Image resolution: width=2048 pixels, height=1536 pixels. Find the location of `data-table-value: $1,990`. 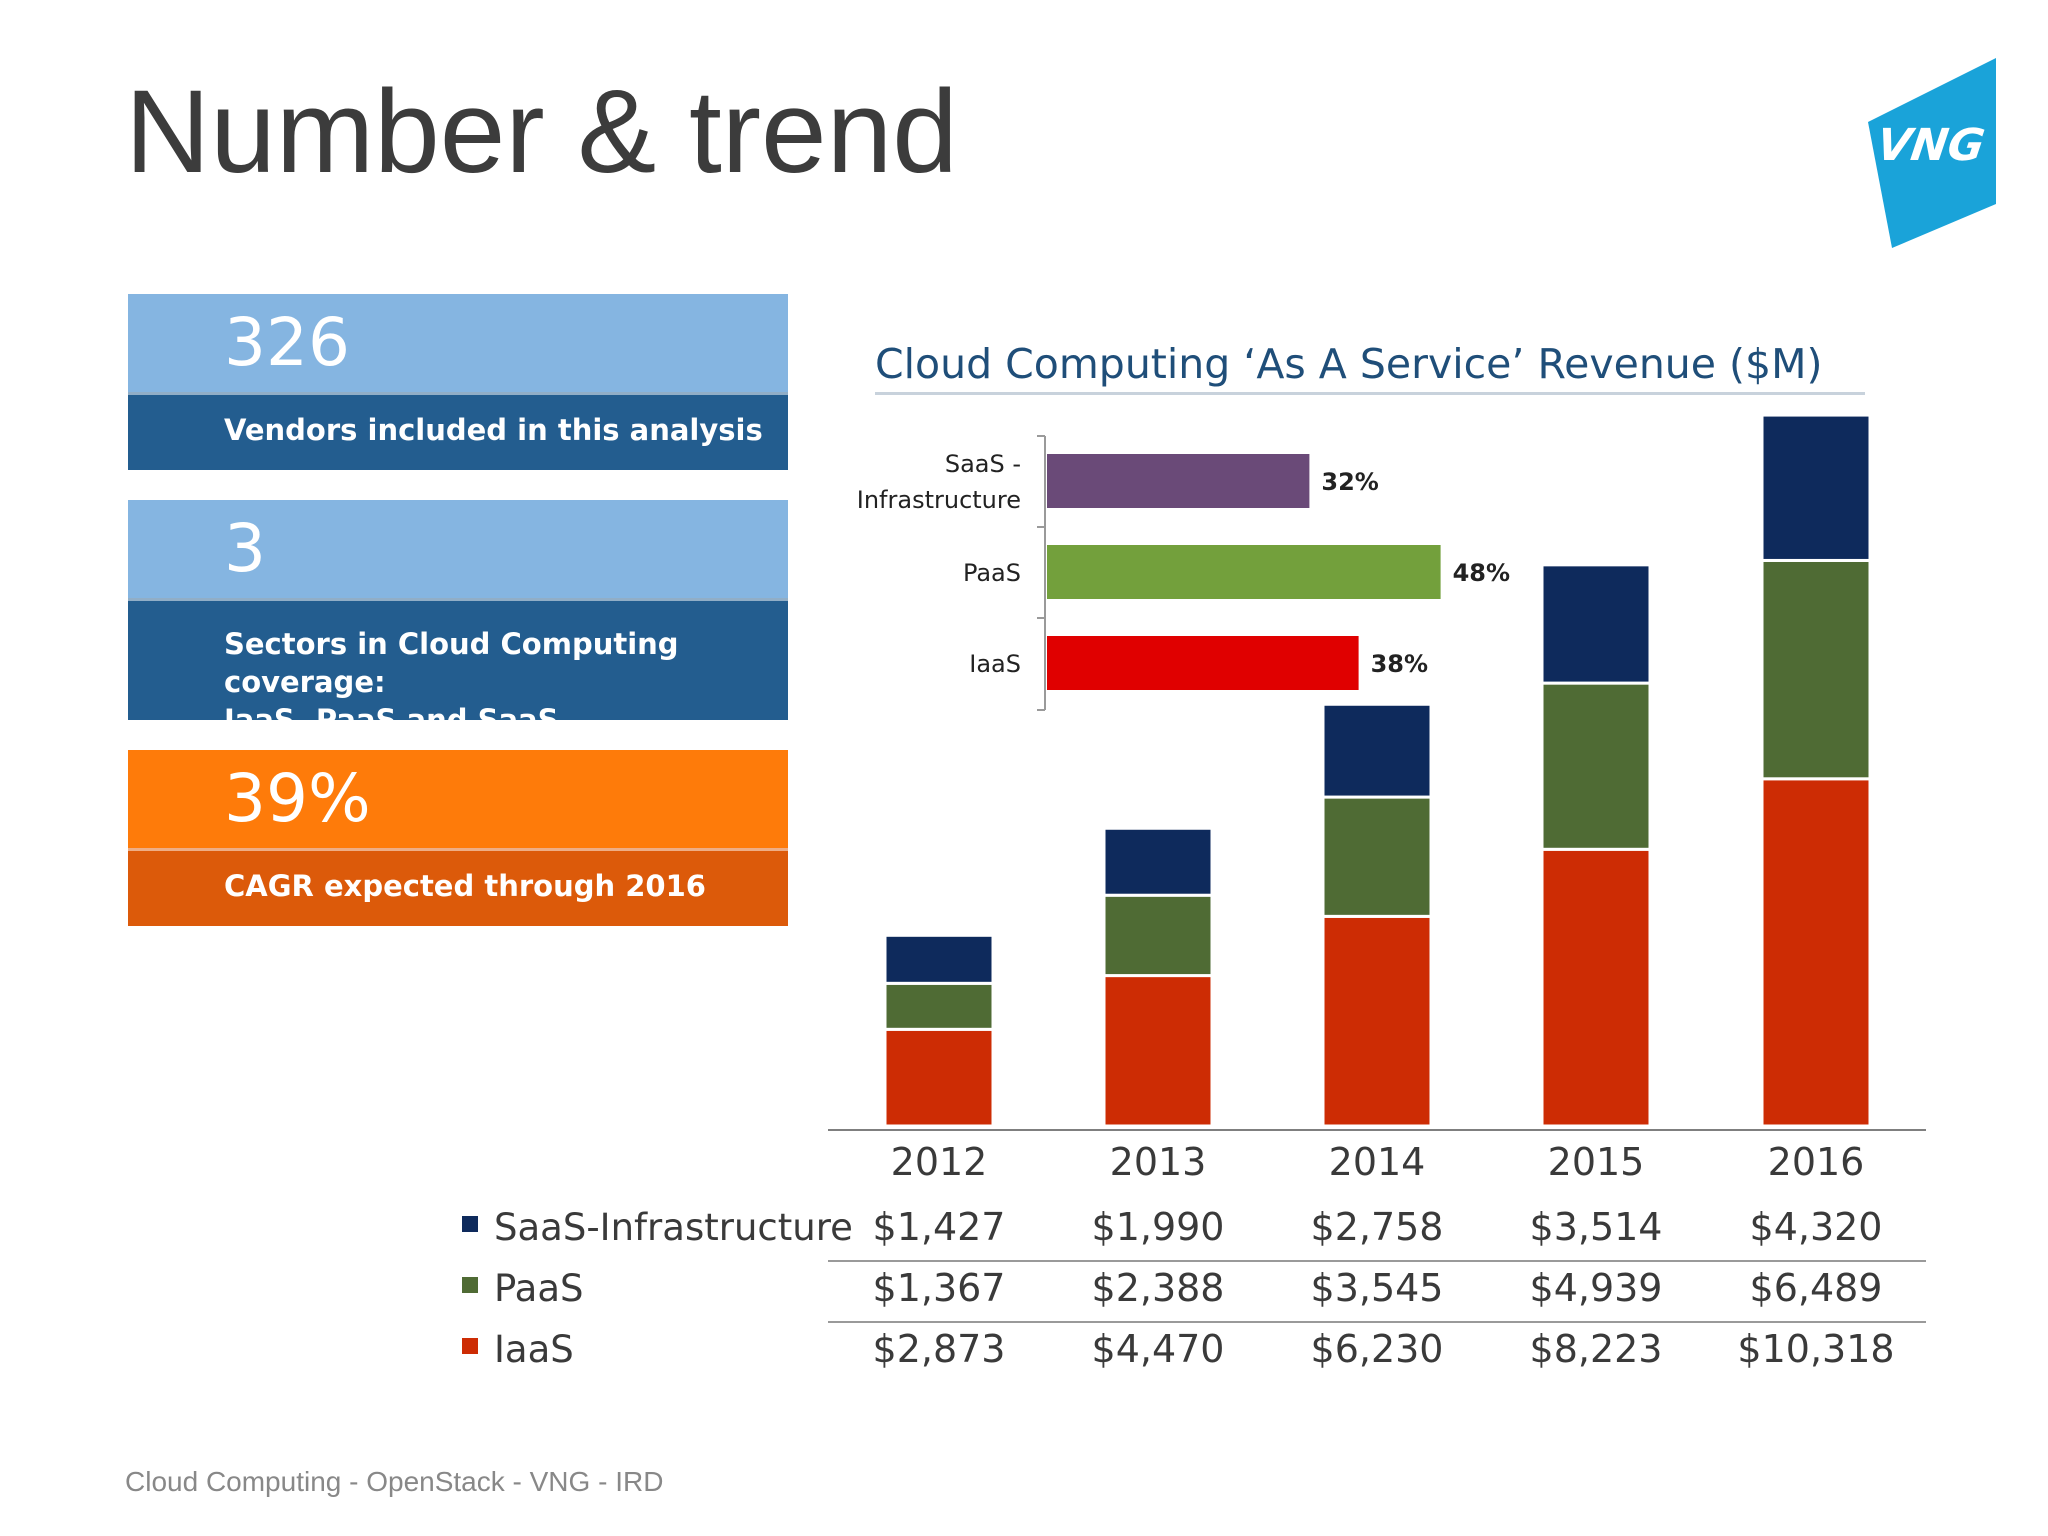

data-table-value: $1,990 is located at coordinates (1158, 1227).